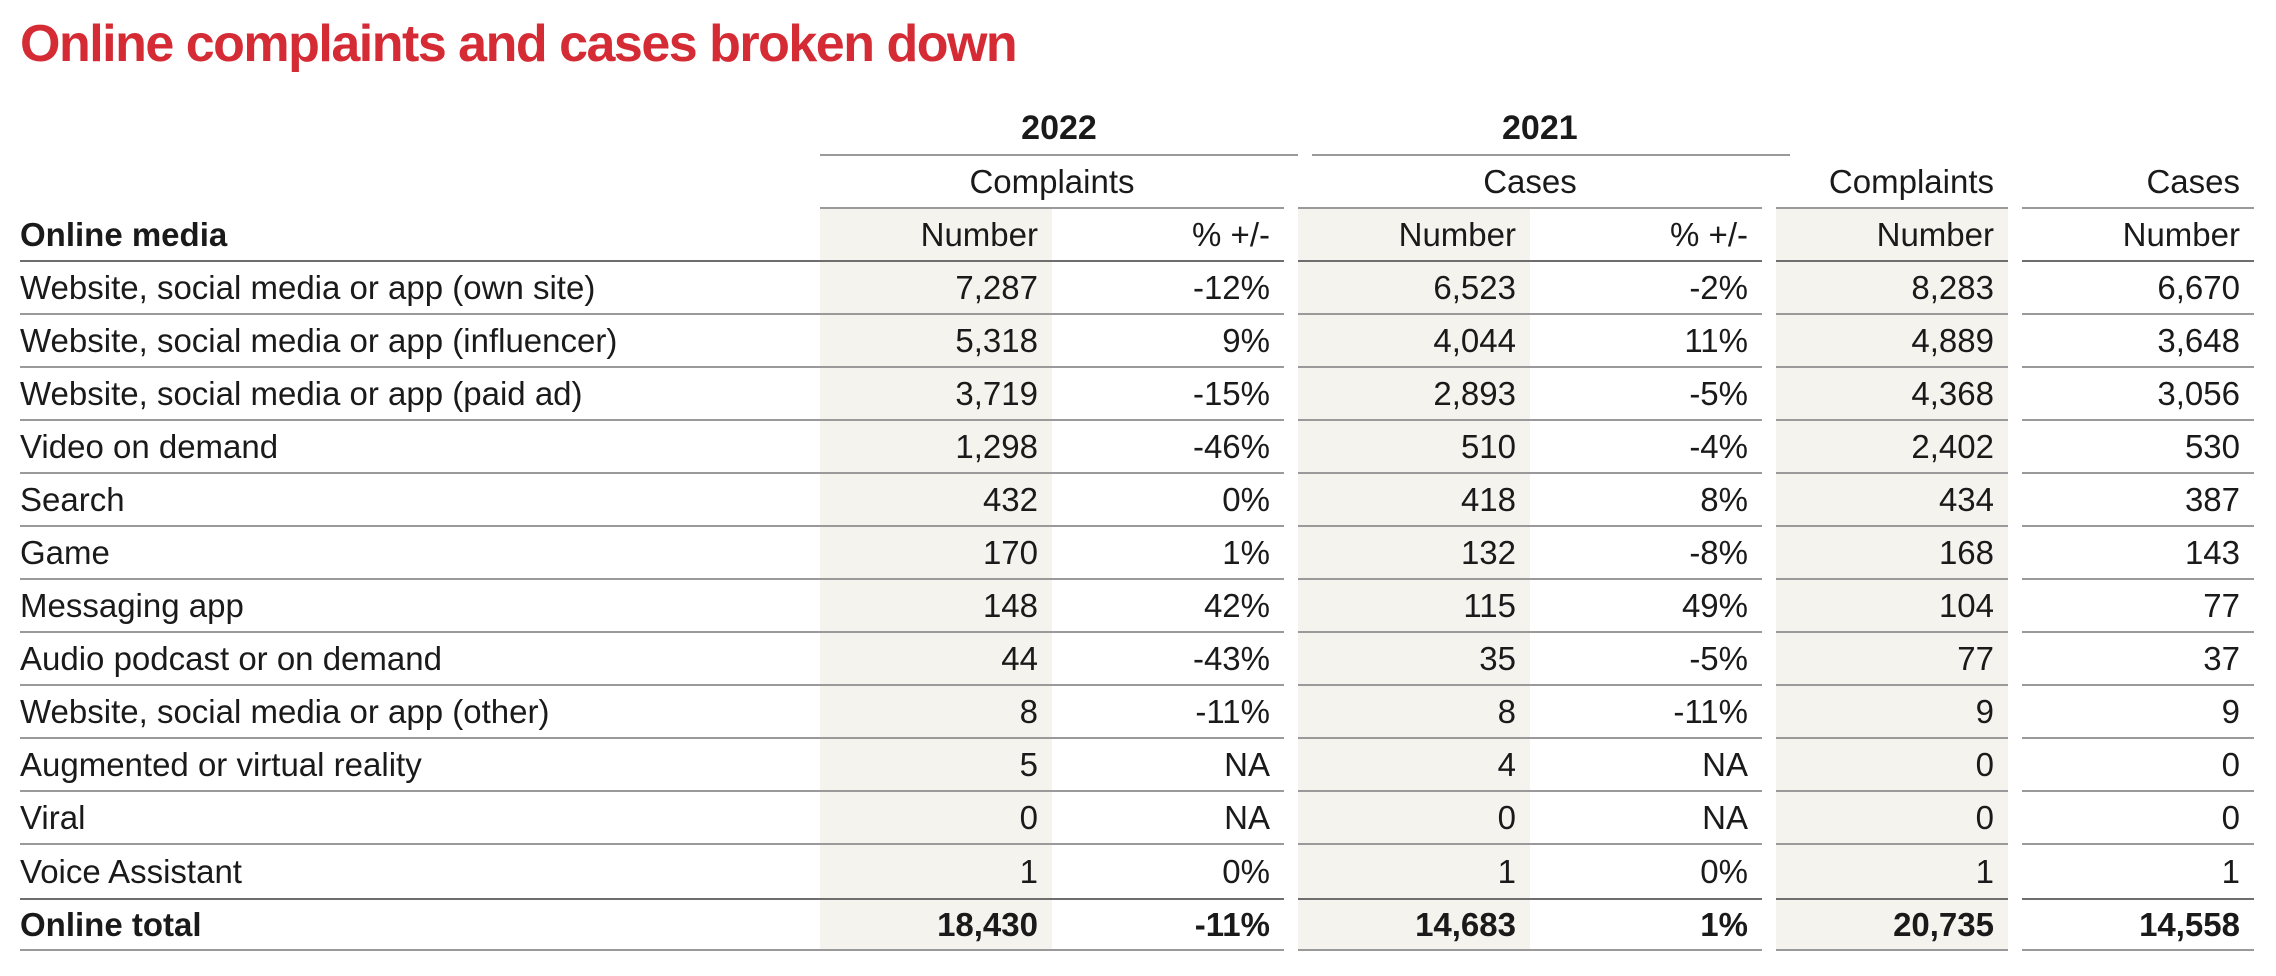 This screenshot has height=976, width=2276. Describe the element at coordinates (1892, 288) in the screenshot. I see `complaints-2021-number: 8,283` at that location.